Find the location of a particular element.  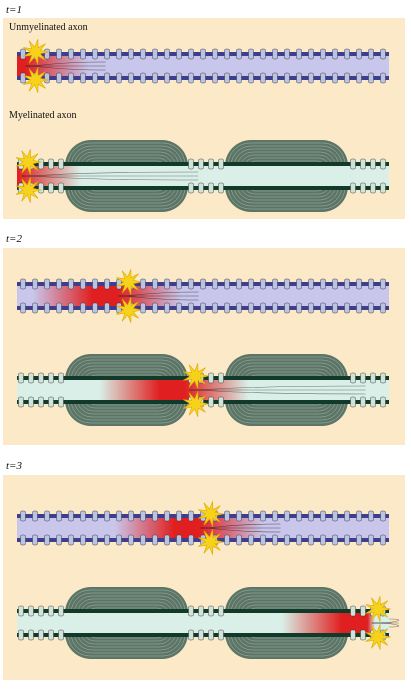

myelinated-axon-t2 is located at coordinates (203, 390).